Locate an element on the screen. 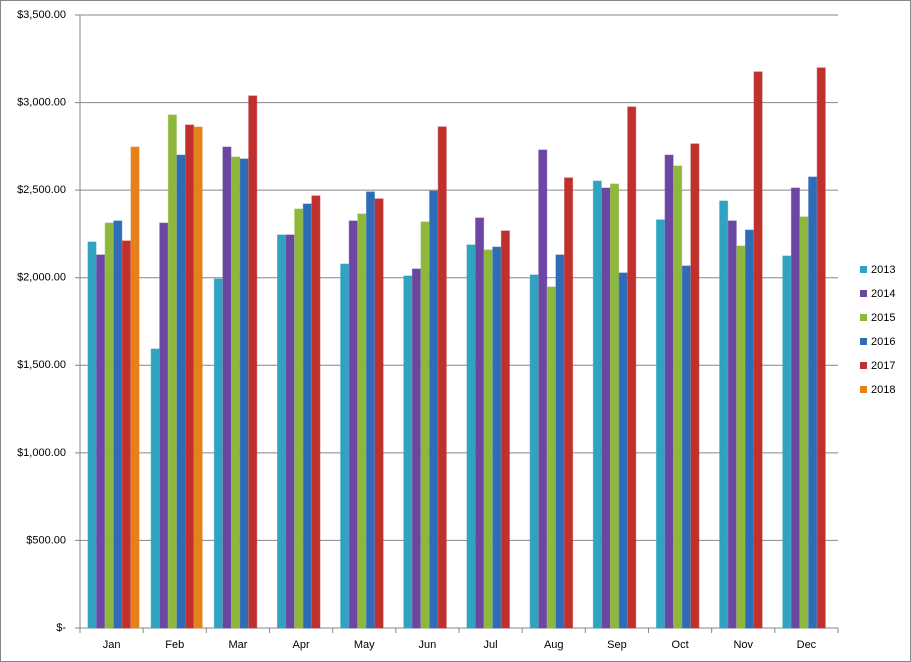 The height and width of the screenshot is (662, 911). x-tick-label: Feb is located at coordinates (174, 645).